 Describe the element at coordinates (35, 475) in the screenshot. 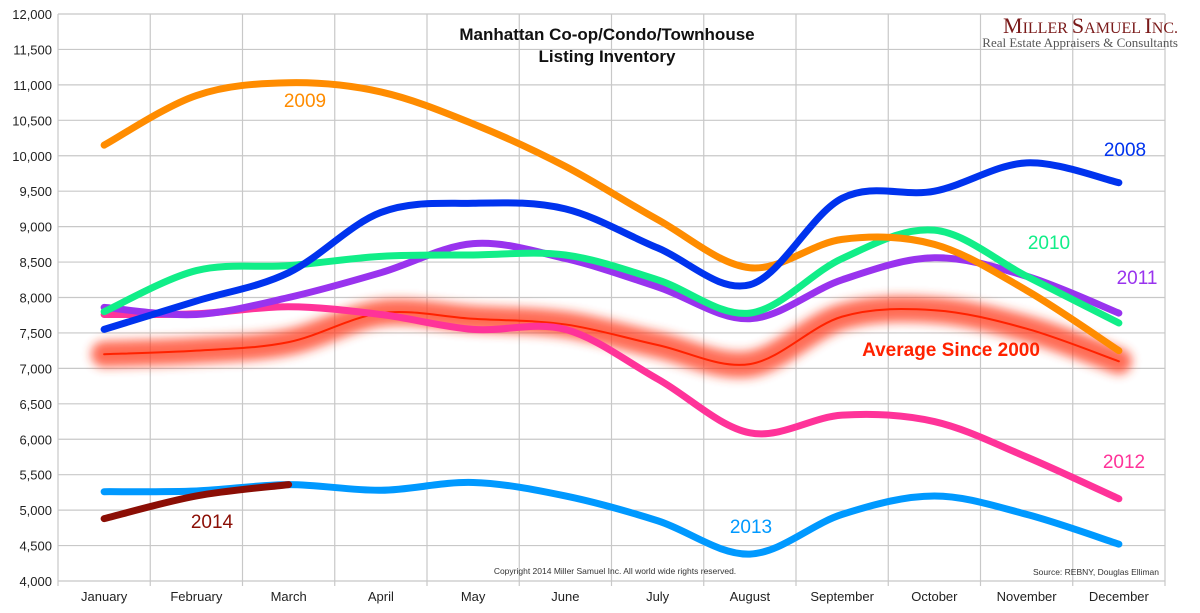

I see `y-tick-label: 5,500` at that location.